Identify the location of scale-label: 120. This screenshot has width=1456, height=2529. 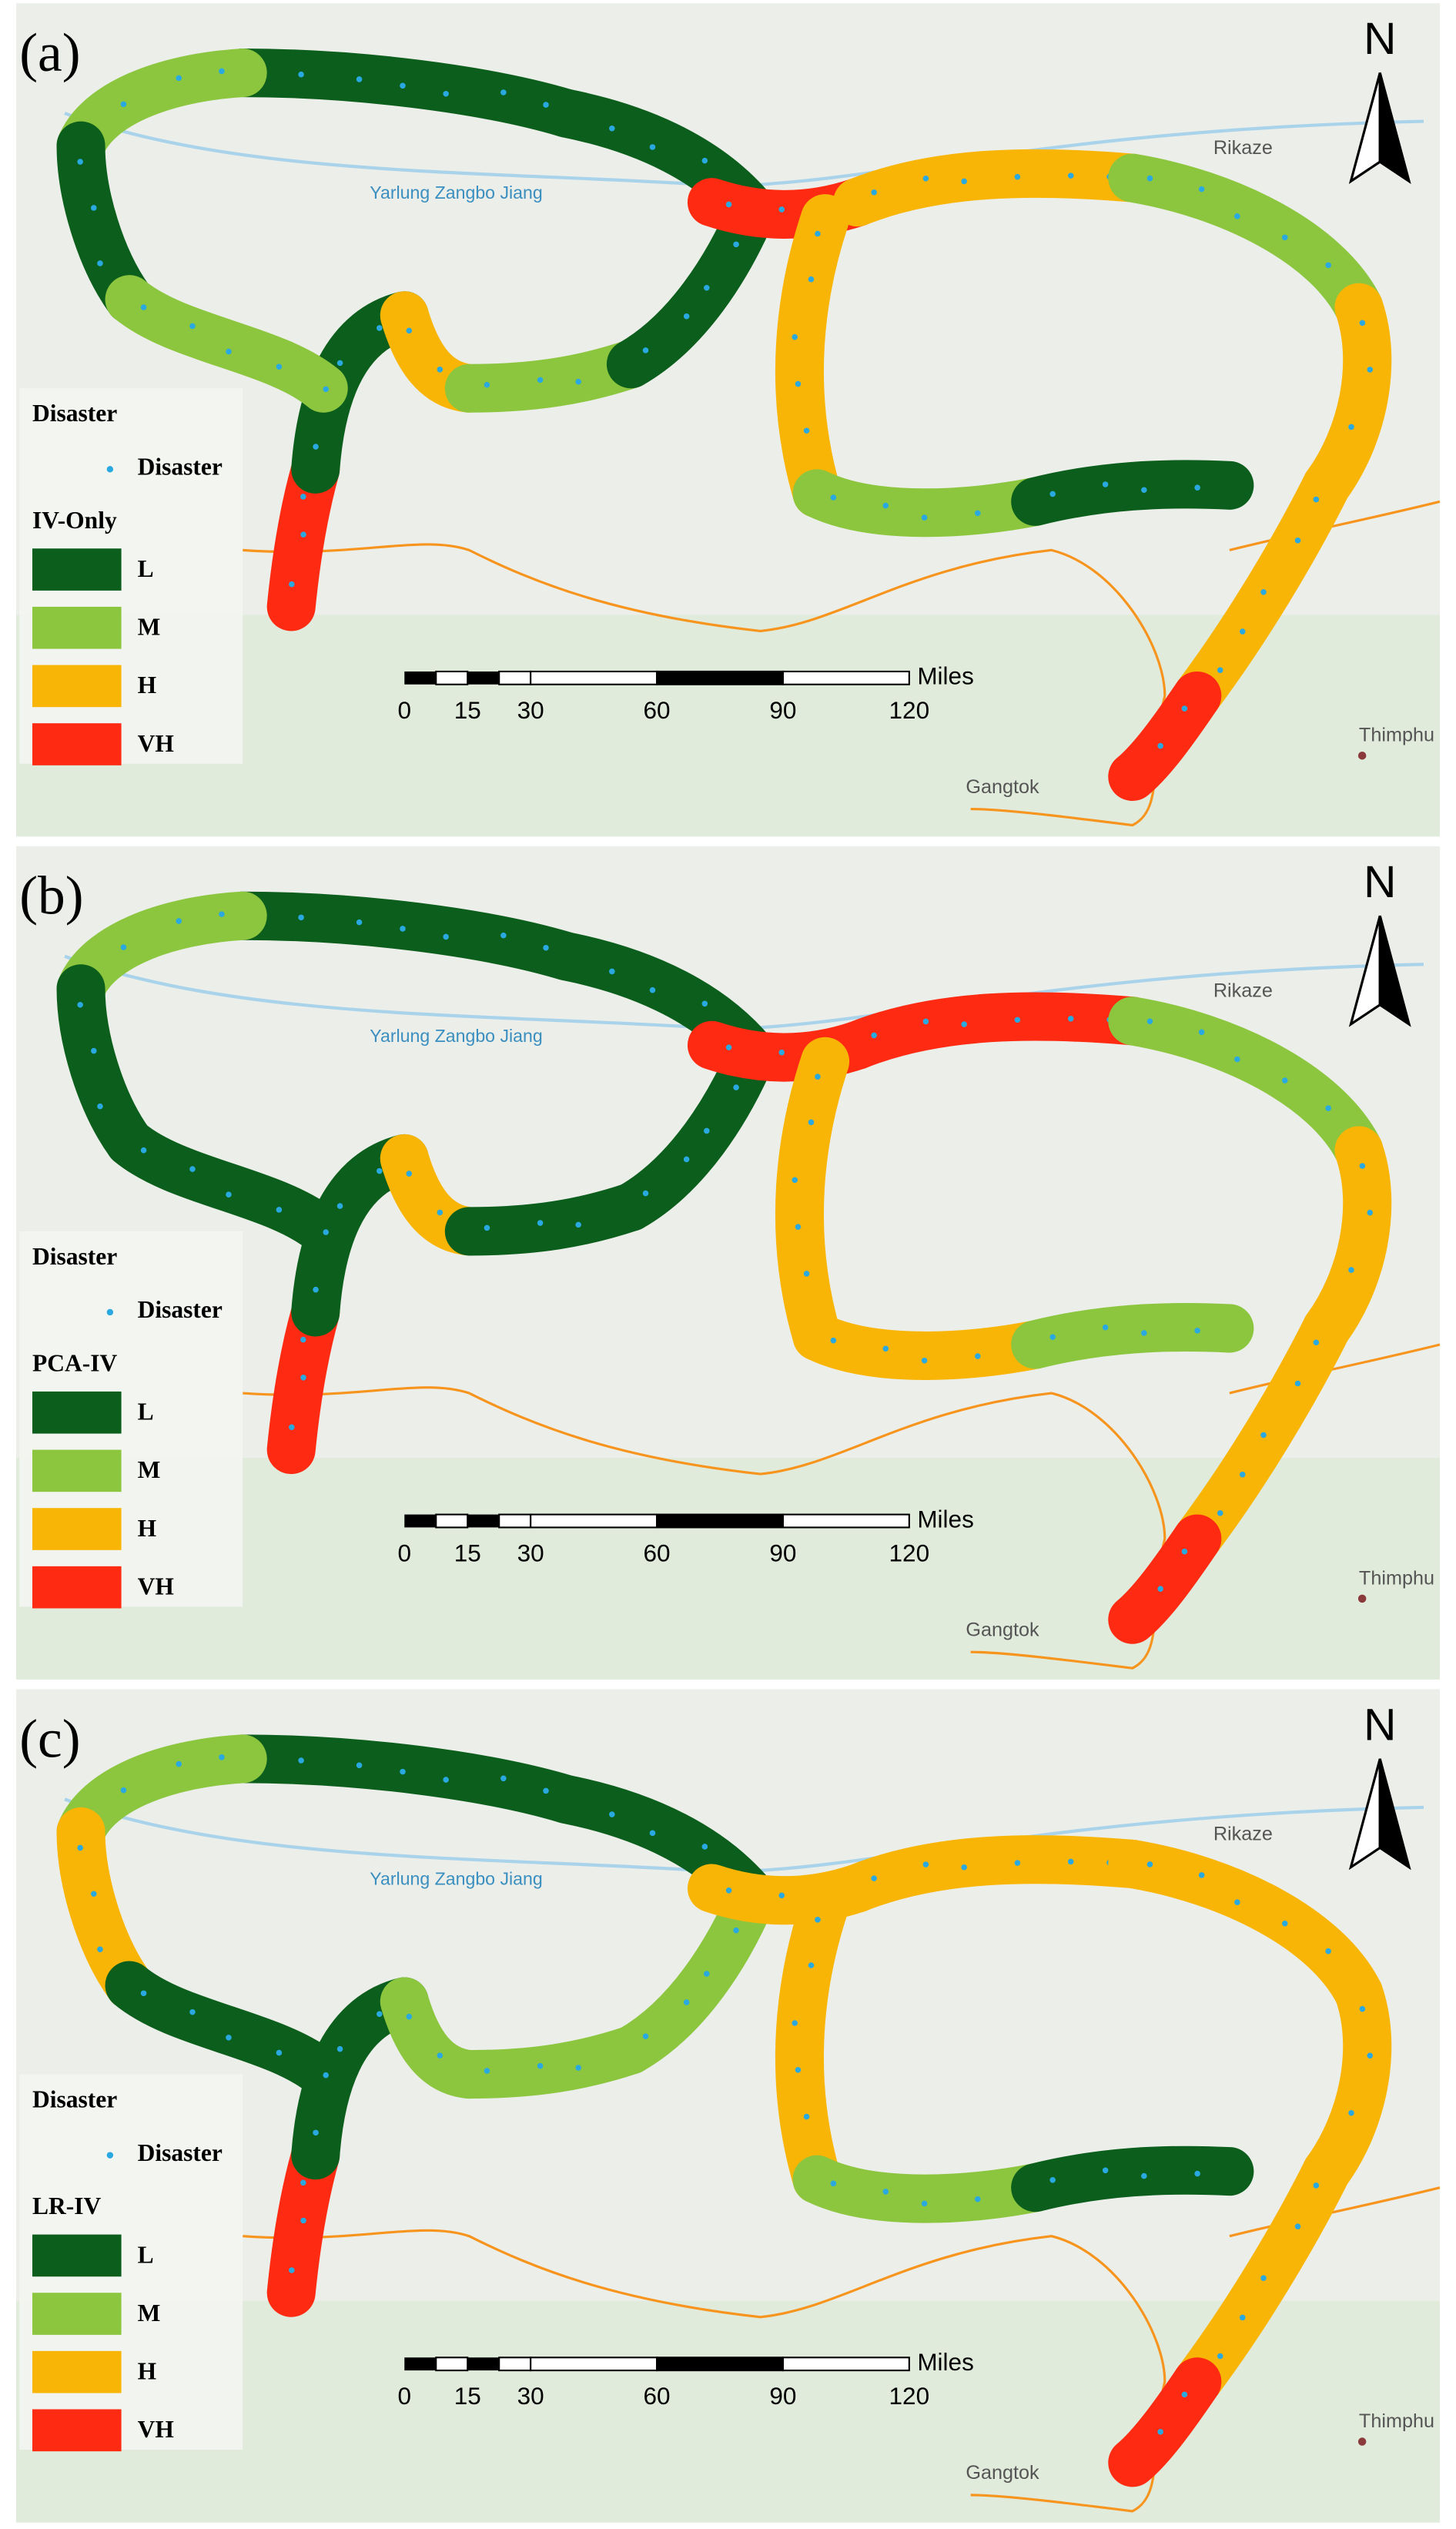
(910, 1552).